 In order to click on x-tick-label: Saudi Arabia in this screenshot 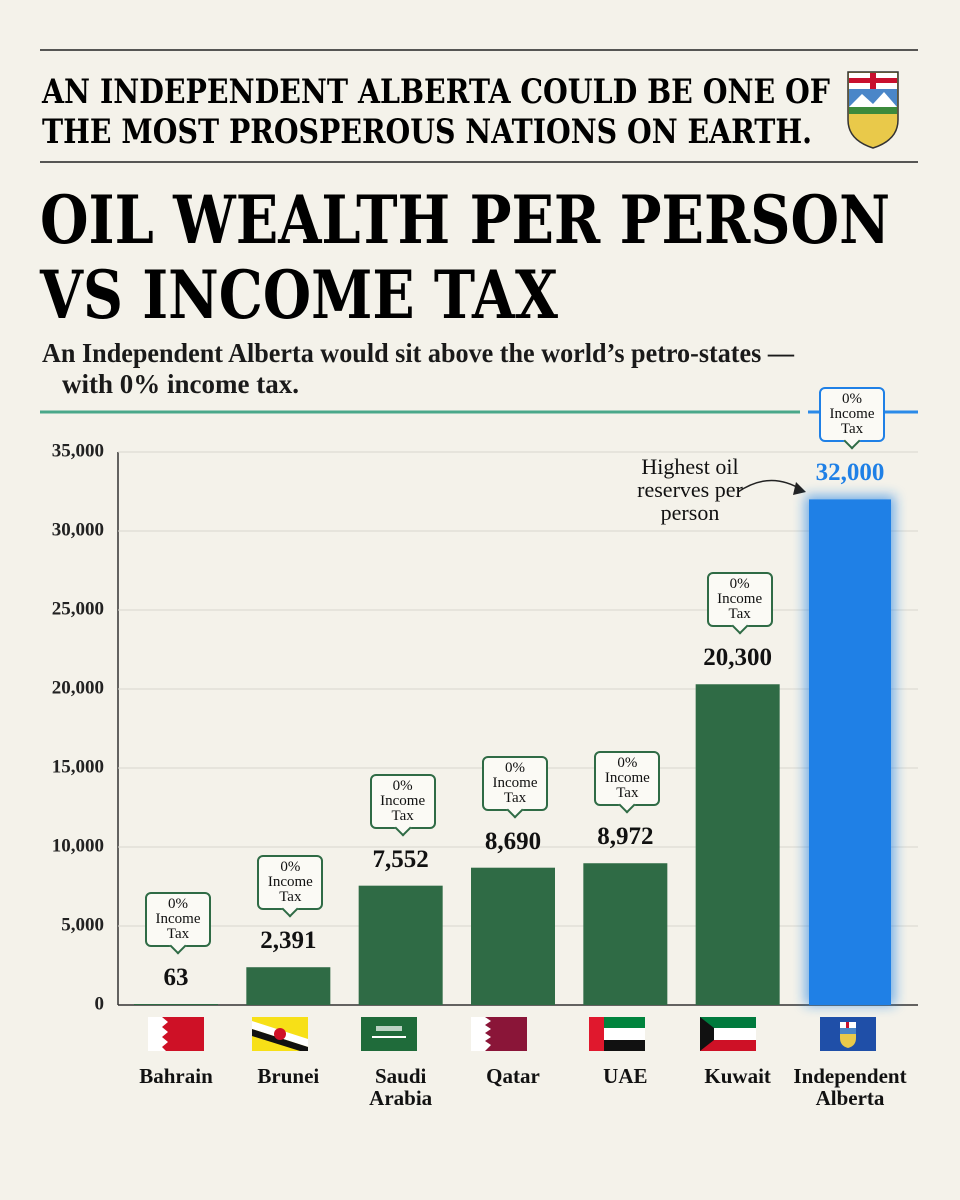, I will do `click(401, 1087)`.